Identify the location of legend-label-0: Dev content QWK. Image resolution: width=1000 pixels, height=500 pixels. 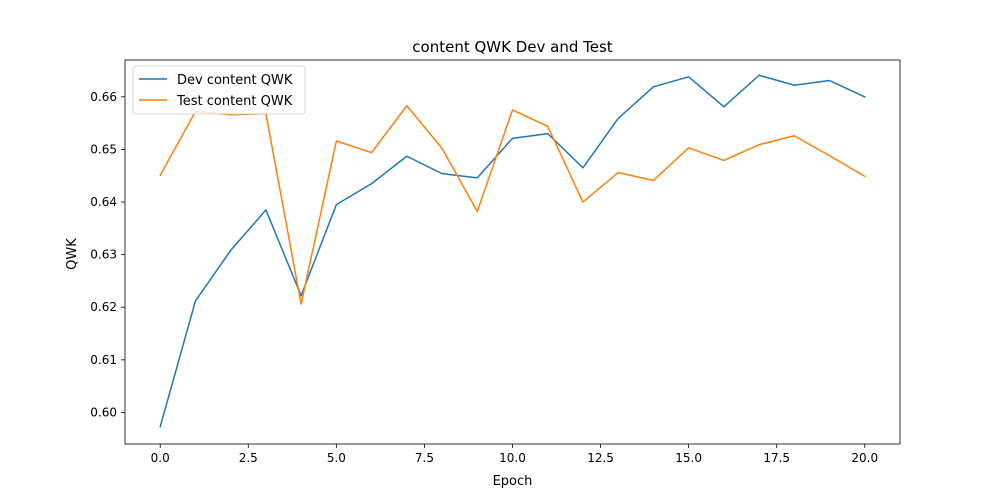
(235, 80).